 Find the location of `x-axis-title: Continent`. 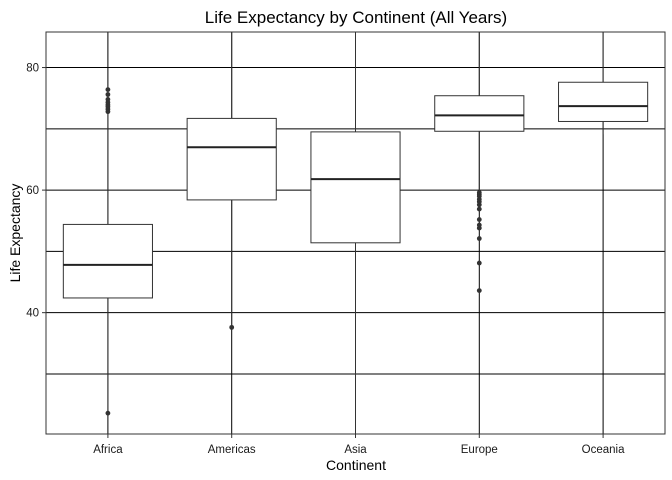

x-axis-title: Continent is located at coordinates (356, 465).